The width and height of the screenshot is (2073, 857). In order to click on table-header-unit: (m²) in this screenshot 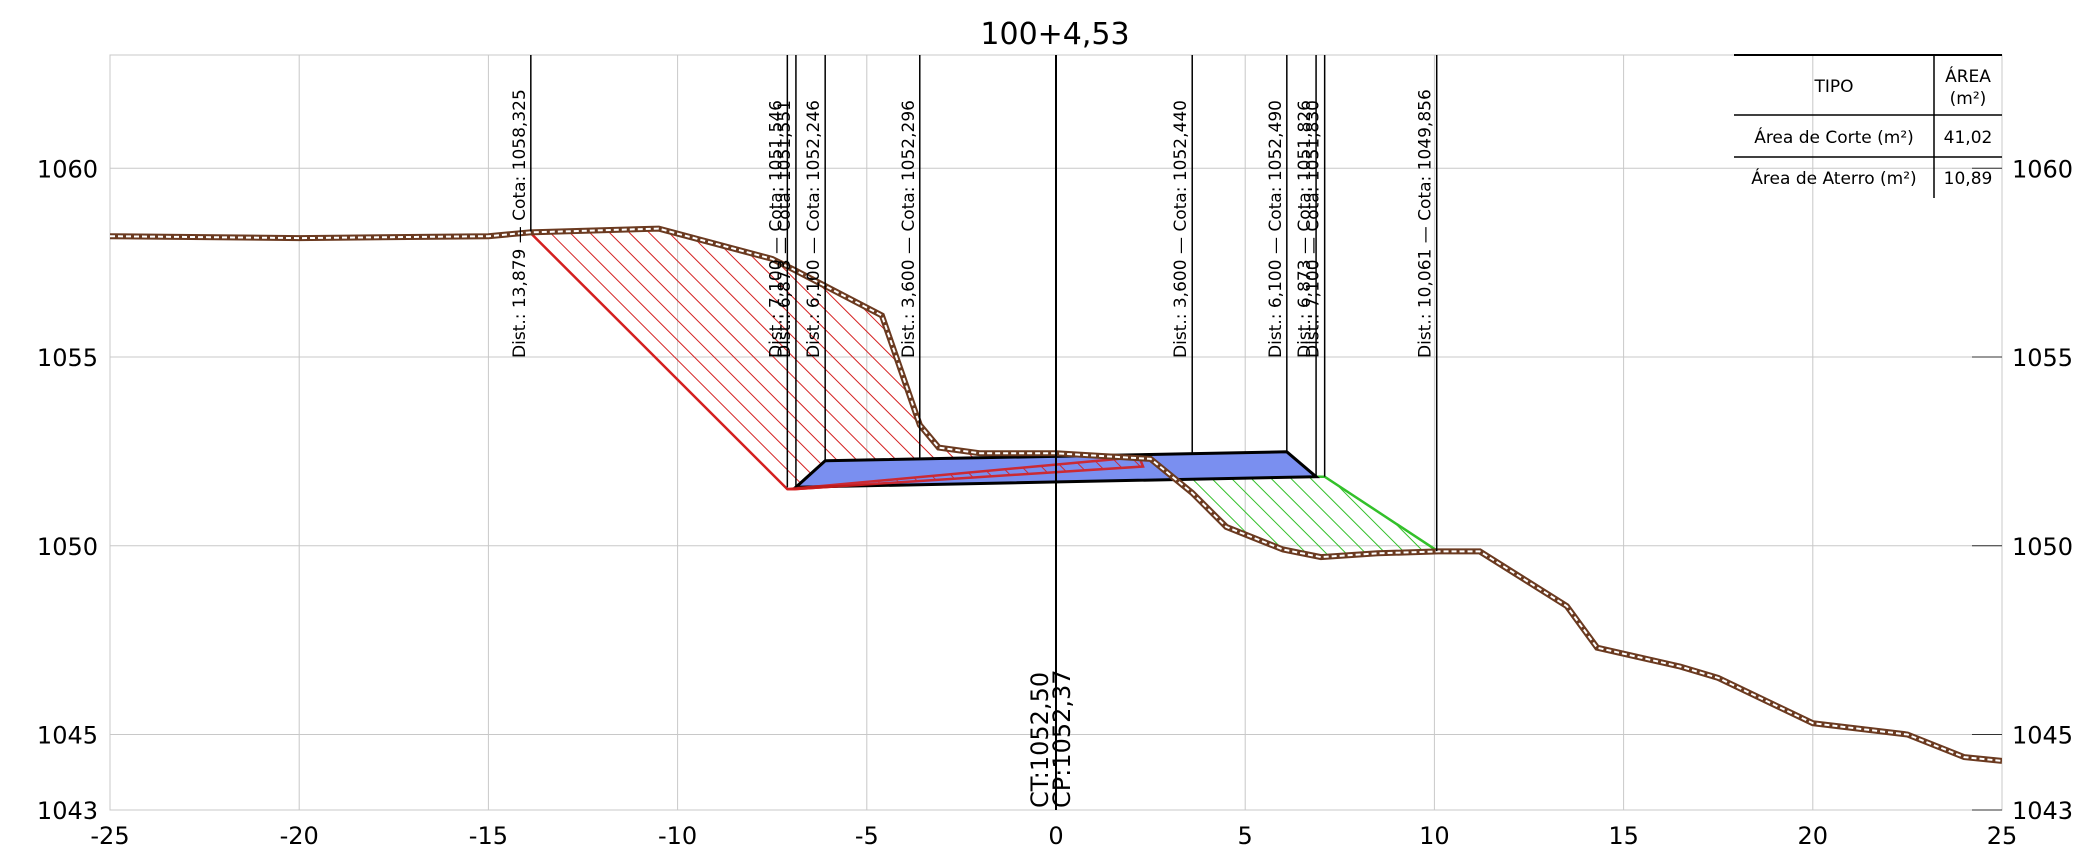, I will do `click(1968, 99)`.